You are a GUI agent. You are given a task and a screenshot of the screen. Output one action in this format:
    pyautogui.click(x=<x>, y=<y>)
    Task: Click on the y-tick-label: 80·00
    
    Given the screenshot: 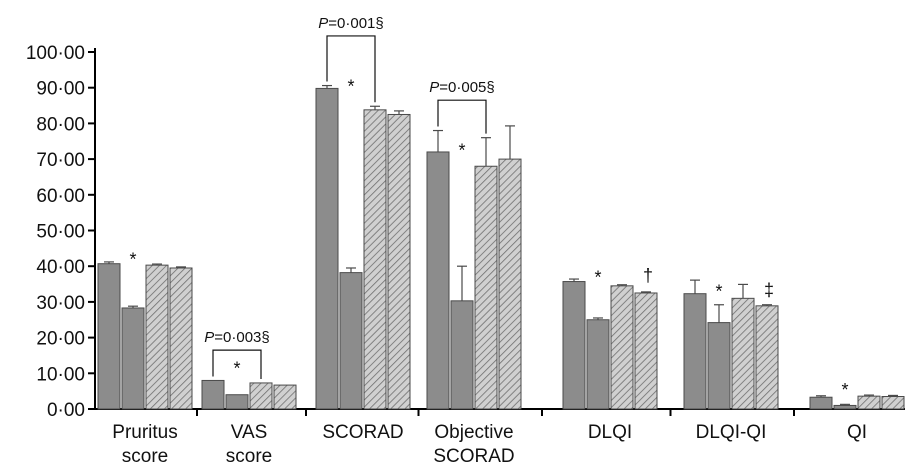 What is the action you would take?
    pyautogui.click(x=60, y=124)
    